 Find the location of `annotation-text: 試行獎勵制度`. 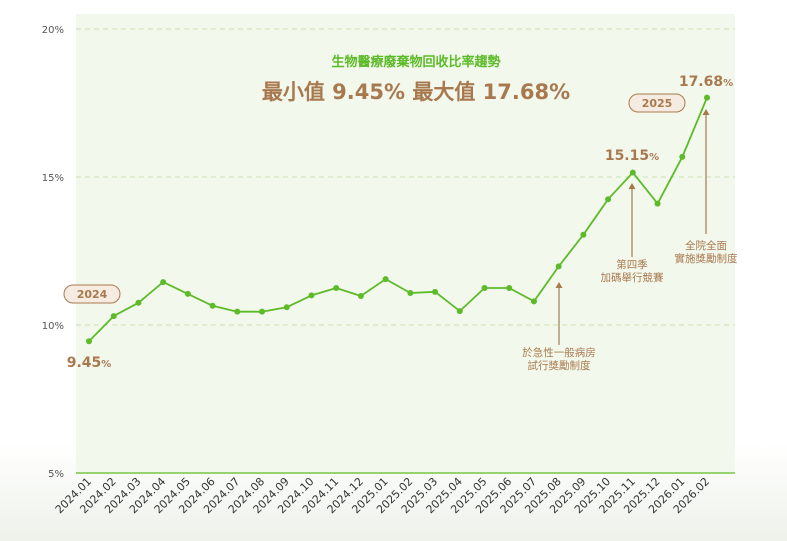

annotation-text: 試行獎勵制度 is located at coordinates (559, 365).